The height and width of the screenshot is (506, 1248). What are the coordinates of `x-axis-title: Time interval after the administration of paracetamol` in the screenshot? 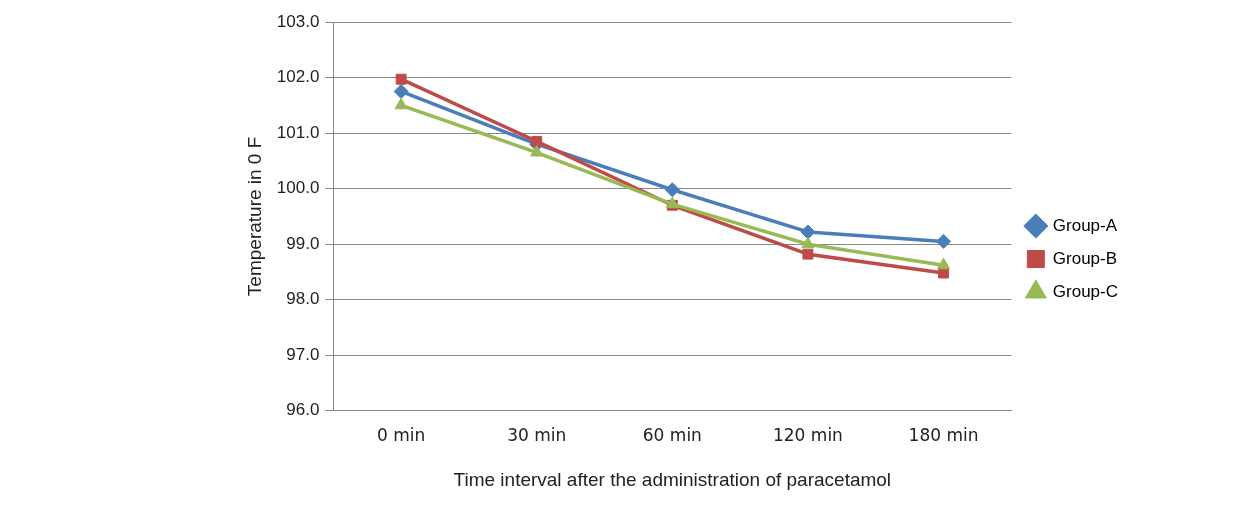 It's located at (672, 479).